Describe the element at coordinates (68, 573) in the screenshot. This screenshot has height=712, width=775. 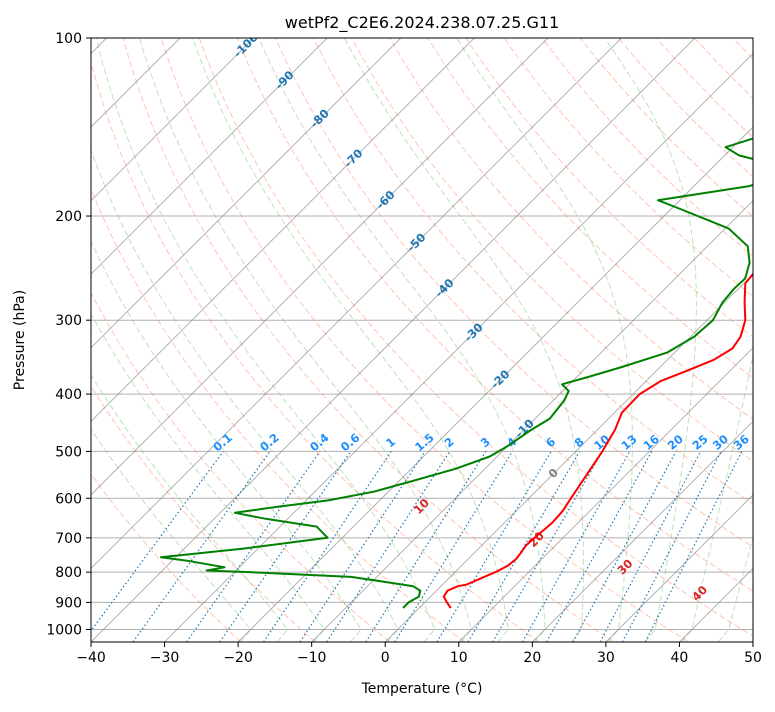
I see `y-tick-label: 800` at that location.